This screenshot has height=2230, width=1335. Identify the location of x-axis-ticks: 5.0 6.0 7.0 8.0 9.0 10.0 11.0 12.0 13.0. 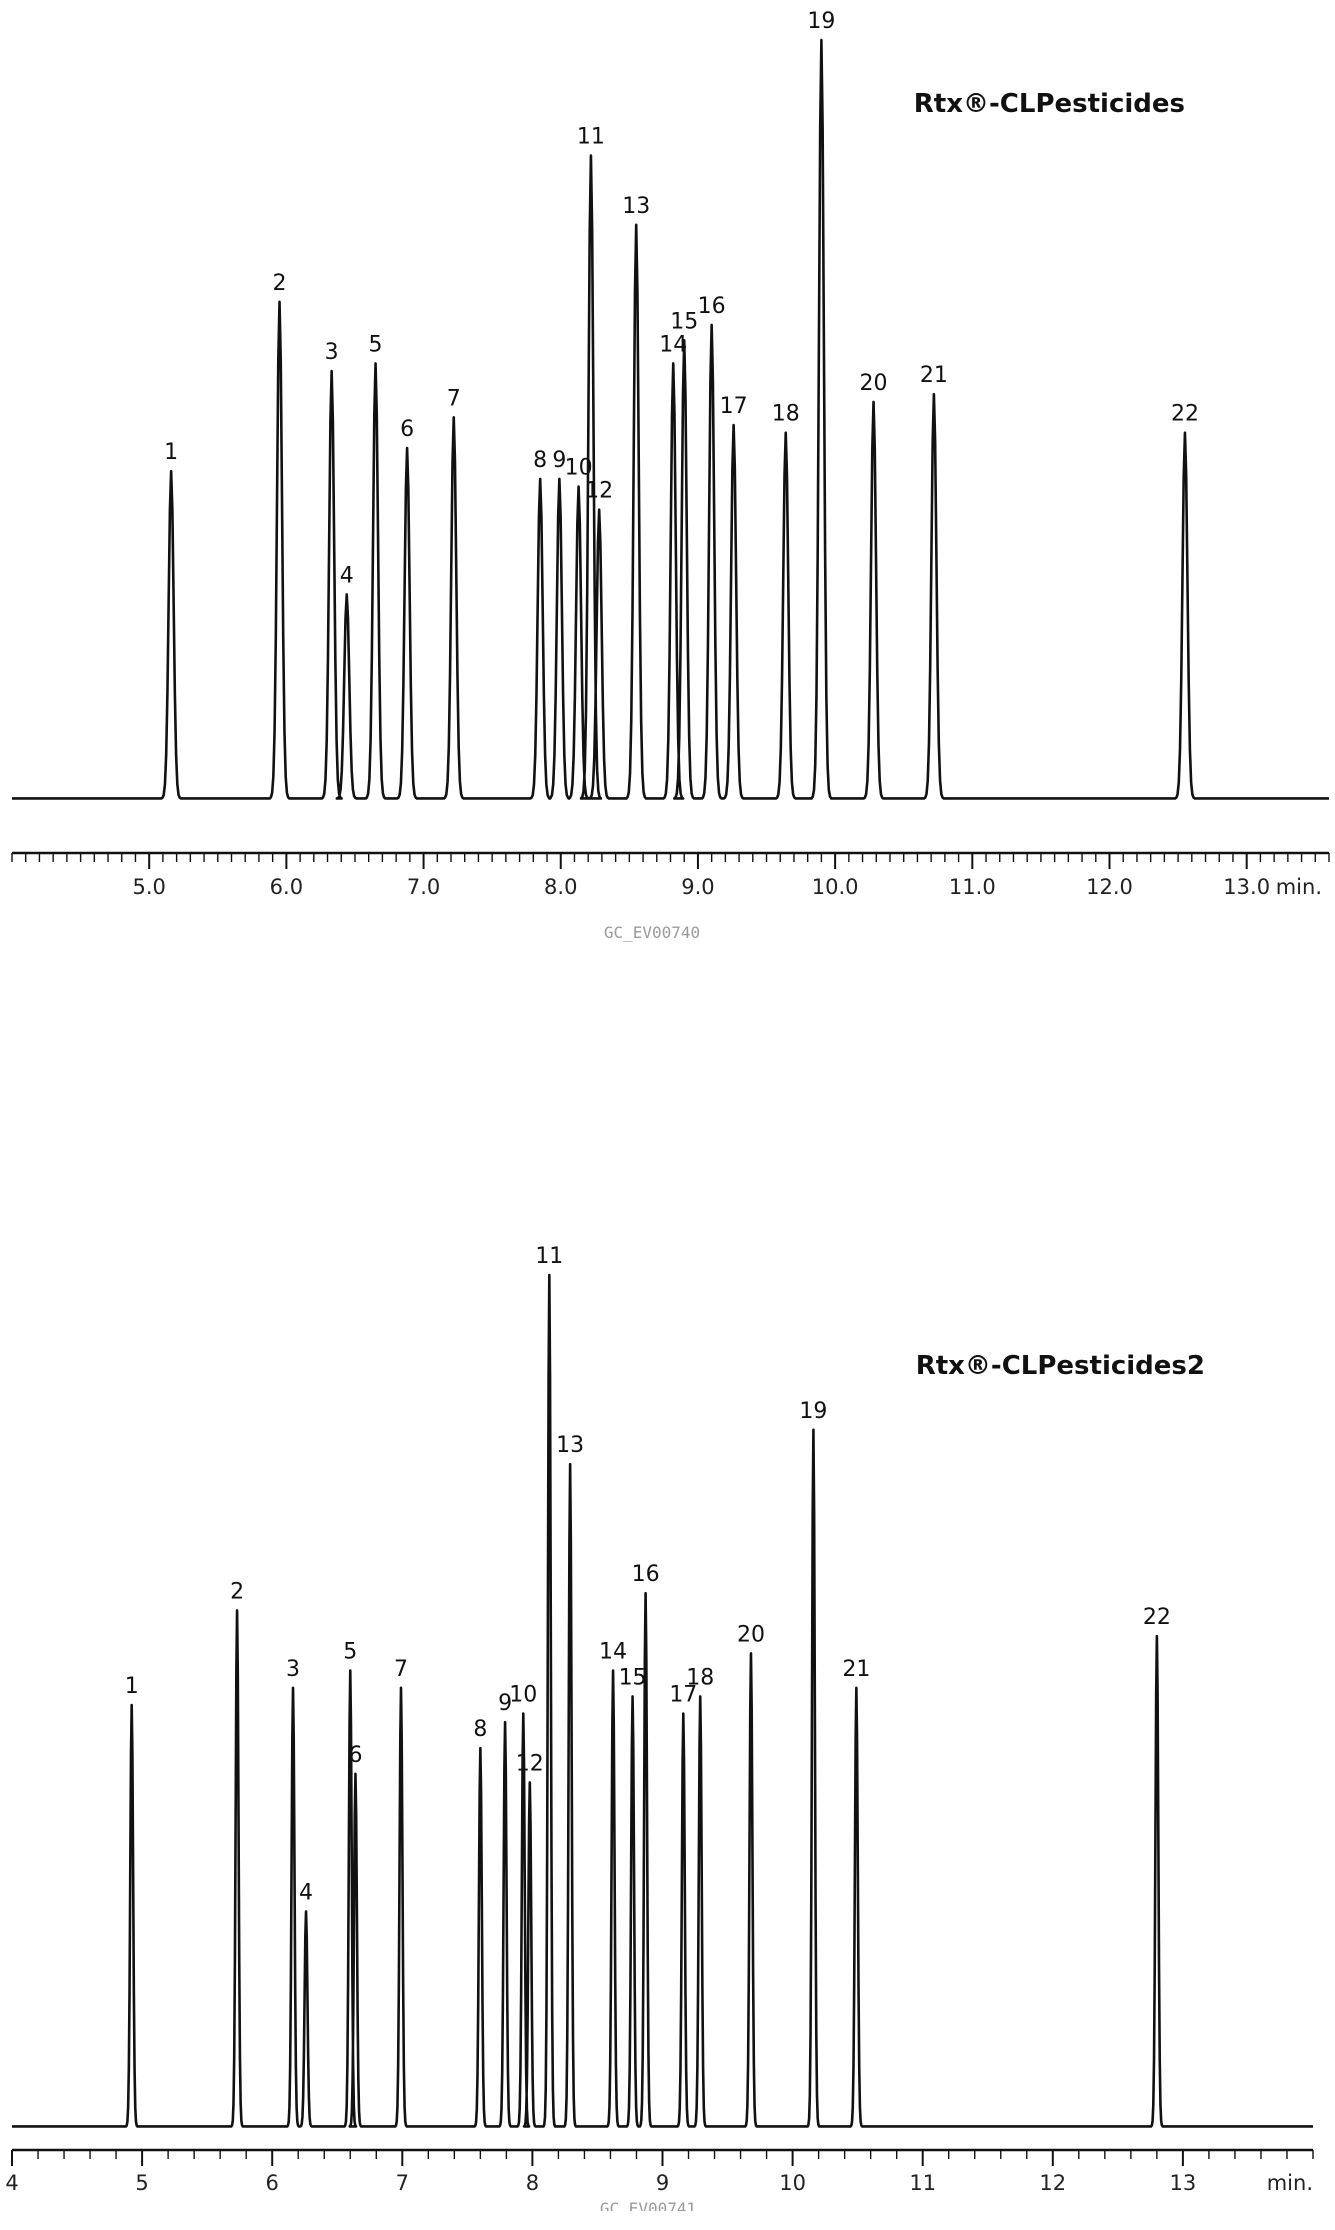
(670, 876).